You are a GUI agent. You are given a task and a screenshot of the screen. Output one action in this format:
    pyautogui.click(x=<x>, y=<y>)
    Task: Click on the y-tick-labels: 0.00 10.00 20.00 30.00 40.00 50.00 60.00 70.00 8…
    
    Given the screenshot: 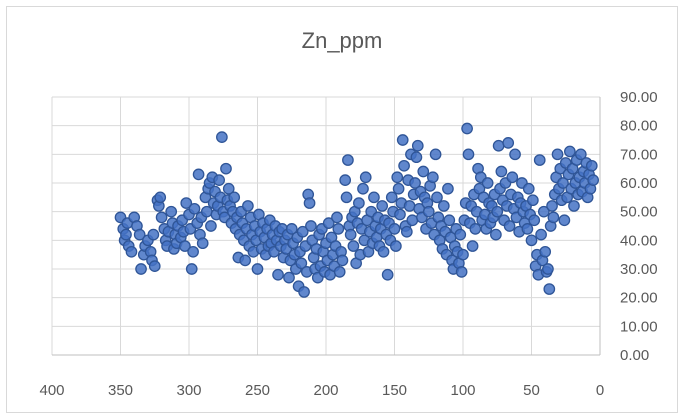 What is the action you would take?
    pyautogui.click(x=639, y=226)
    